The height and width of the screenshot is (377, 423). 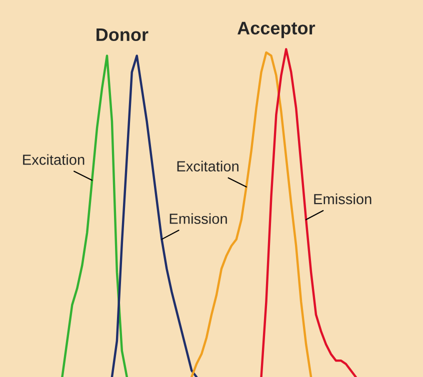 What do you see at coordinates (277, 30) in the screenshot?
I see `text: Acceptor` at bounding box center [277, 30].